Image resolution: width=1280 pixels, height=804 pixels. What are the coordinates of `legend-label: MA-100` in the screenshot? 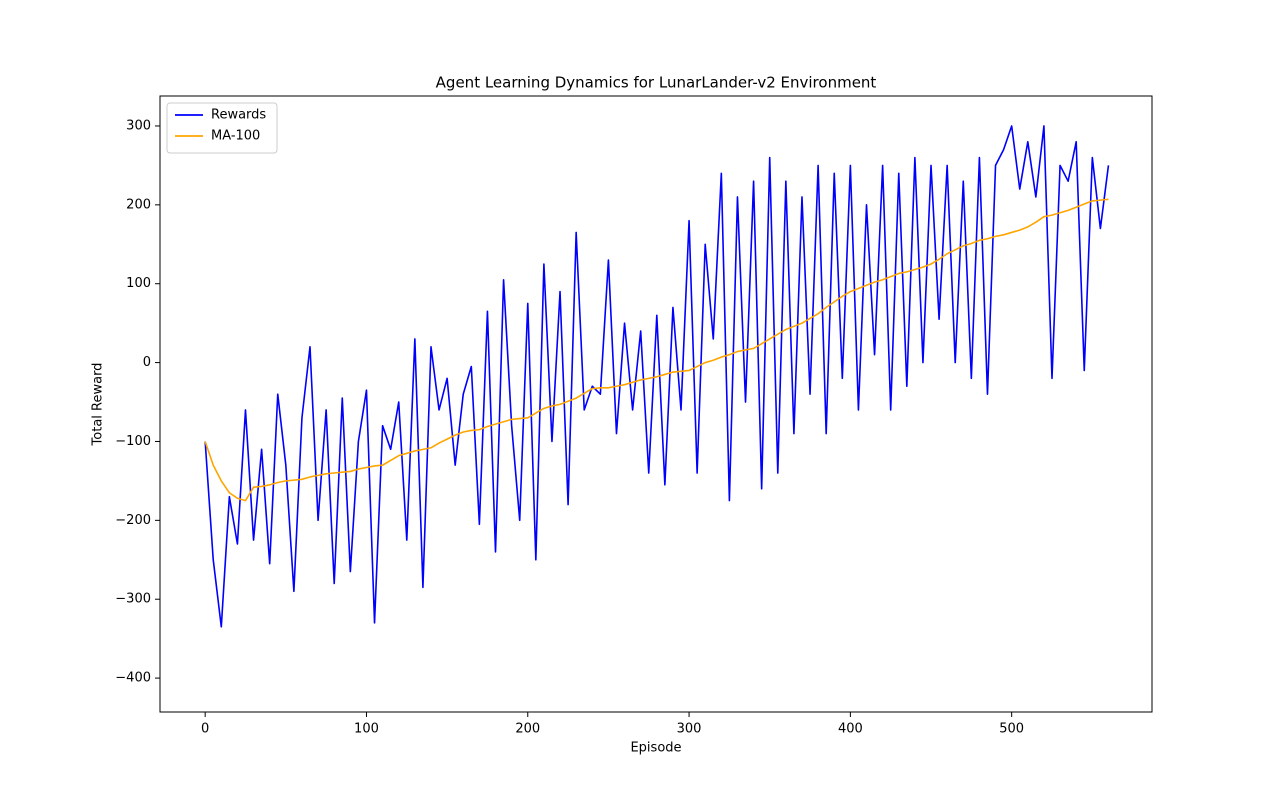 It's located at (235, 136).